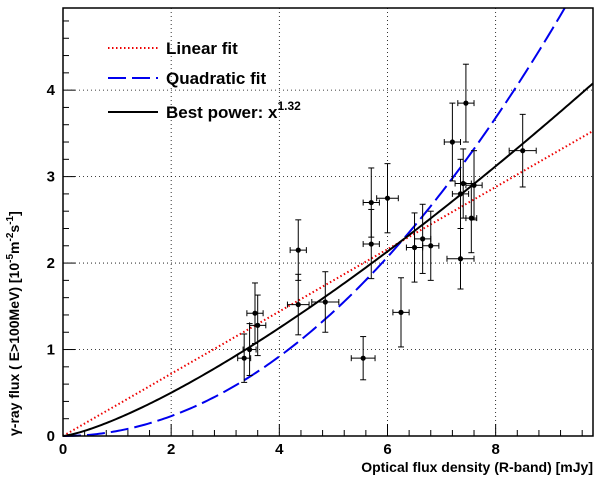 The width and height of the screenshot is (601, 477). I want to click on legend-label-quadratic: Quadratic fit, so click(216, 78).